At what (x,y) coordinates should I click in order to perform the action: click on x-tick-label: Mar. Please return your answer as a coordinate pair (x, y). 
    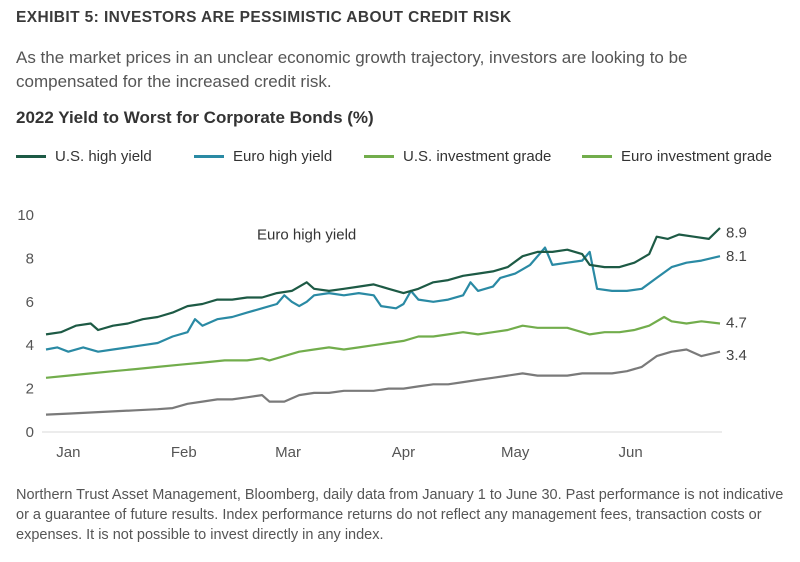
    Looking at the image, I should click on (288, 452).